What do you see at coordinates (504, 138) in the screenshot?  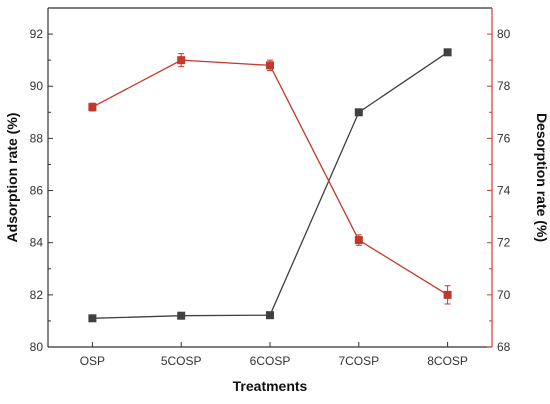 I see `right-y-tick-label: 76` at bounding box center [504, 138].